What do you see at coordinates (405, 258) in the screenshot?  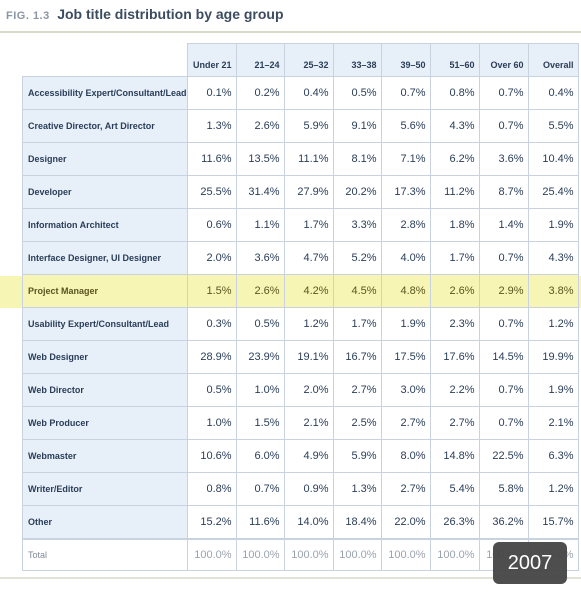 I see `table-cell: 4.0%` at bounding box center [405, 258].